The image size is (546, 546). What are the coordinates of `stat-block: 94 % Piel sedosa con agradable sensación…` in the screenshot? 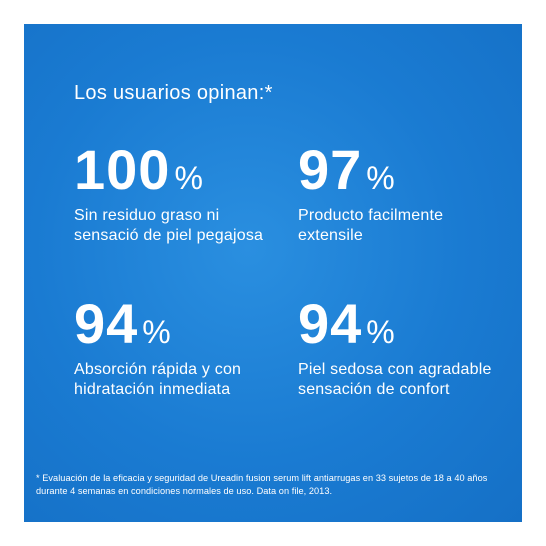 It's located at (403, 347).